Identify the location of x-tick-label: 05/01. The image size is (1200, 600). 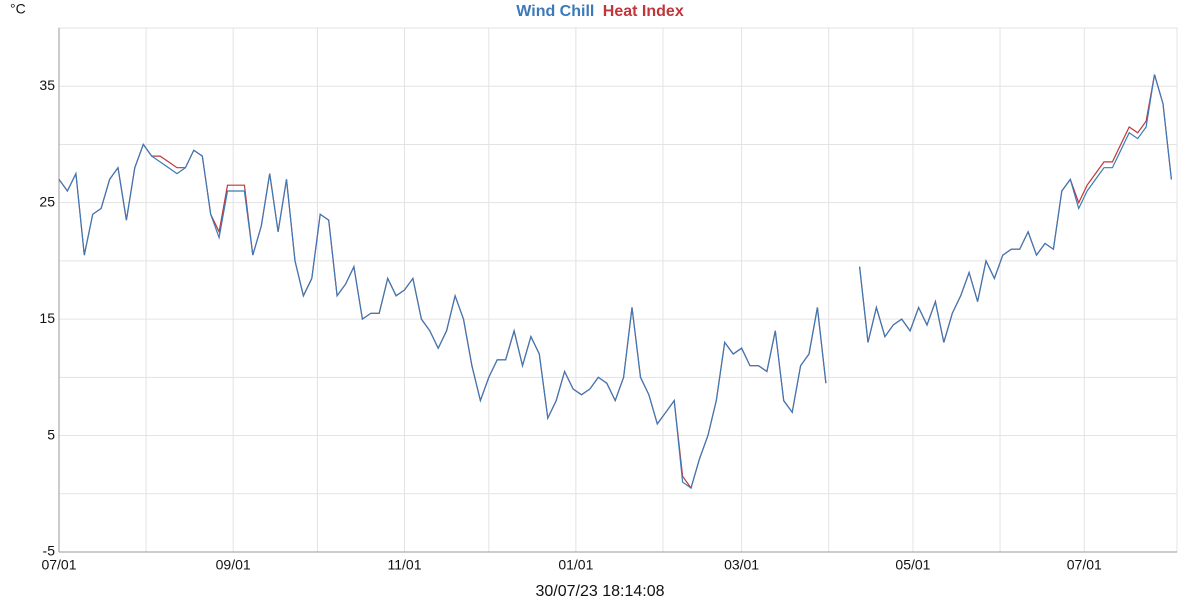
(912, 565).